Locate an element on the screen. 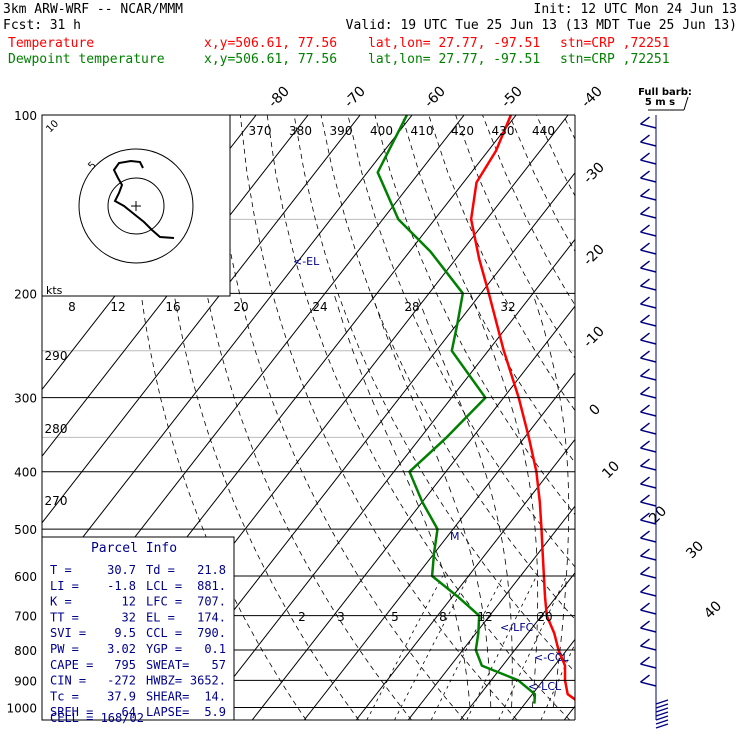  speed-label-20: 20 is located at coordinates (240, 307).